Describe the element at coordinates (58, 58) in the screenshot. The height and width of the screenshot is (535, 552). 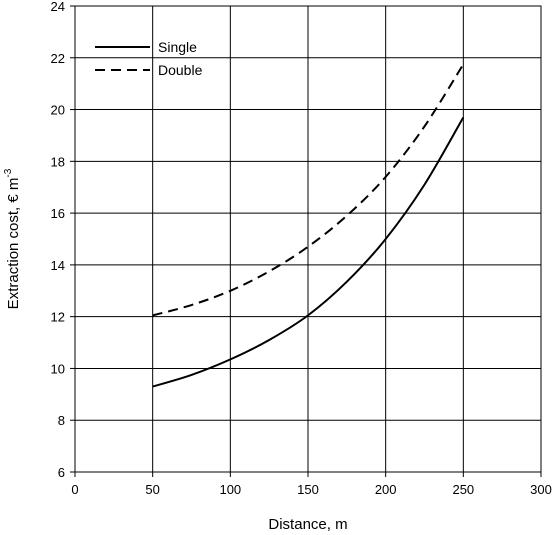
I see `y-tick-label: 22` at that location.